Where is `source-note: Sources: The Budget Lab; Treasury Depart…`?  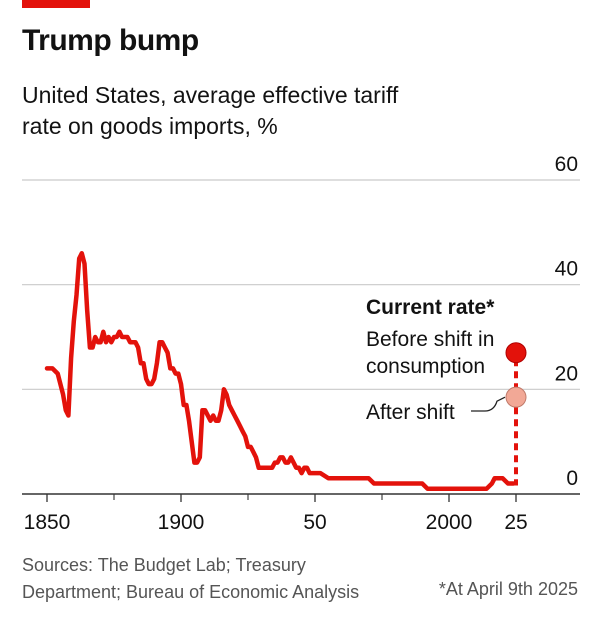 source-note: Sources: The Budget Lab; Treasury Depart… is located at coordinates (191, 578).